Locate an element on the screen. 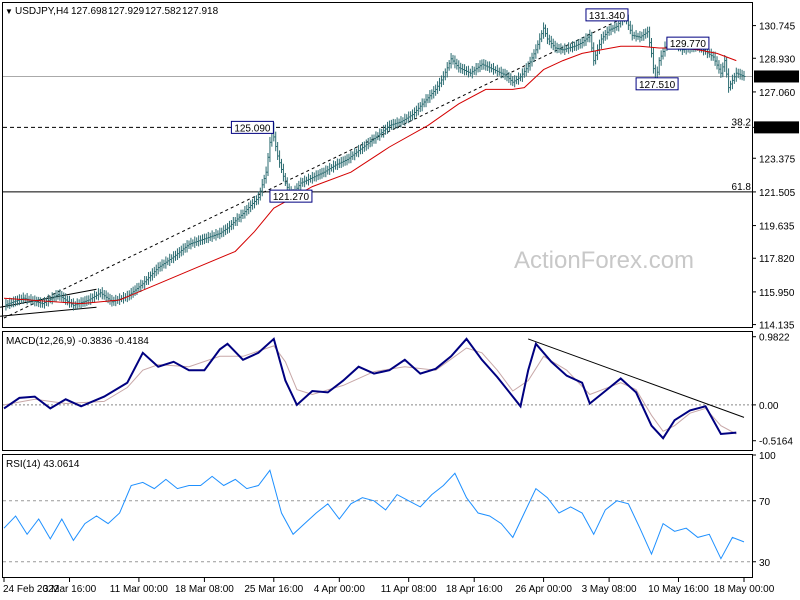  price-tag: 127.918 is located at coordinates (776, 77).